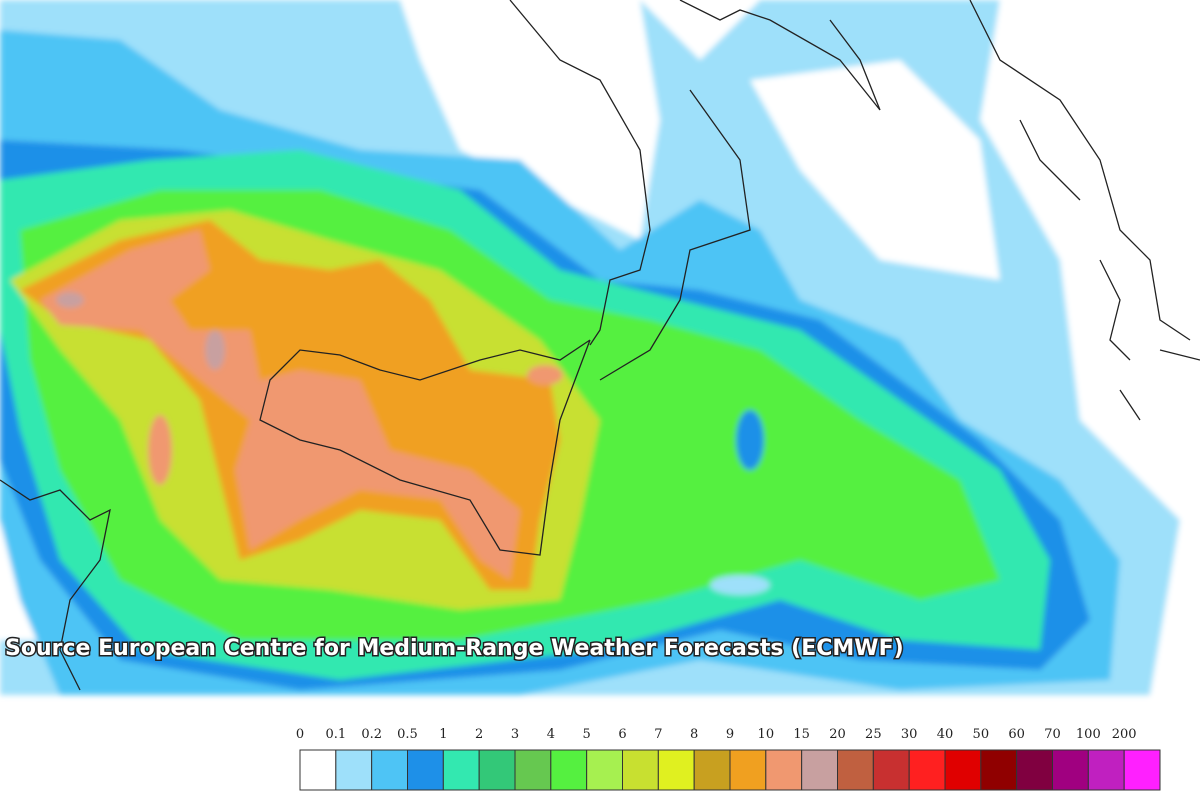 The width and height of the screenshot is (1200, 800). What do you see at coordinates (622, 734) in the screenshot?
I see `legend-label: 6` at bounding box center [622, 734].